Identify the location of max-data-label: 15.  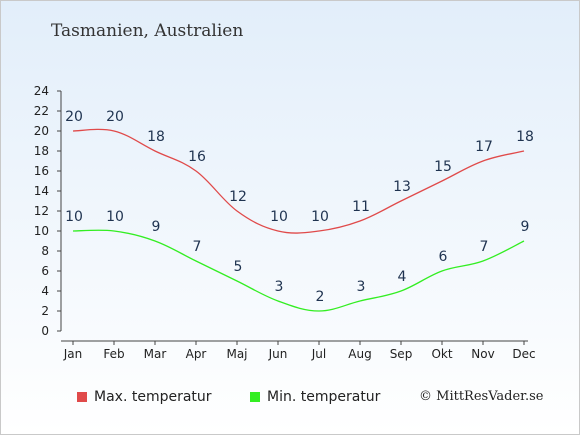
(443, 167).